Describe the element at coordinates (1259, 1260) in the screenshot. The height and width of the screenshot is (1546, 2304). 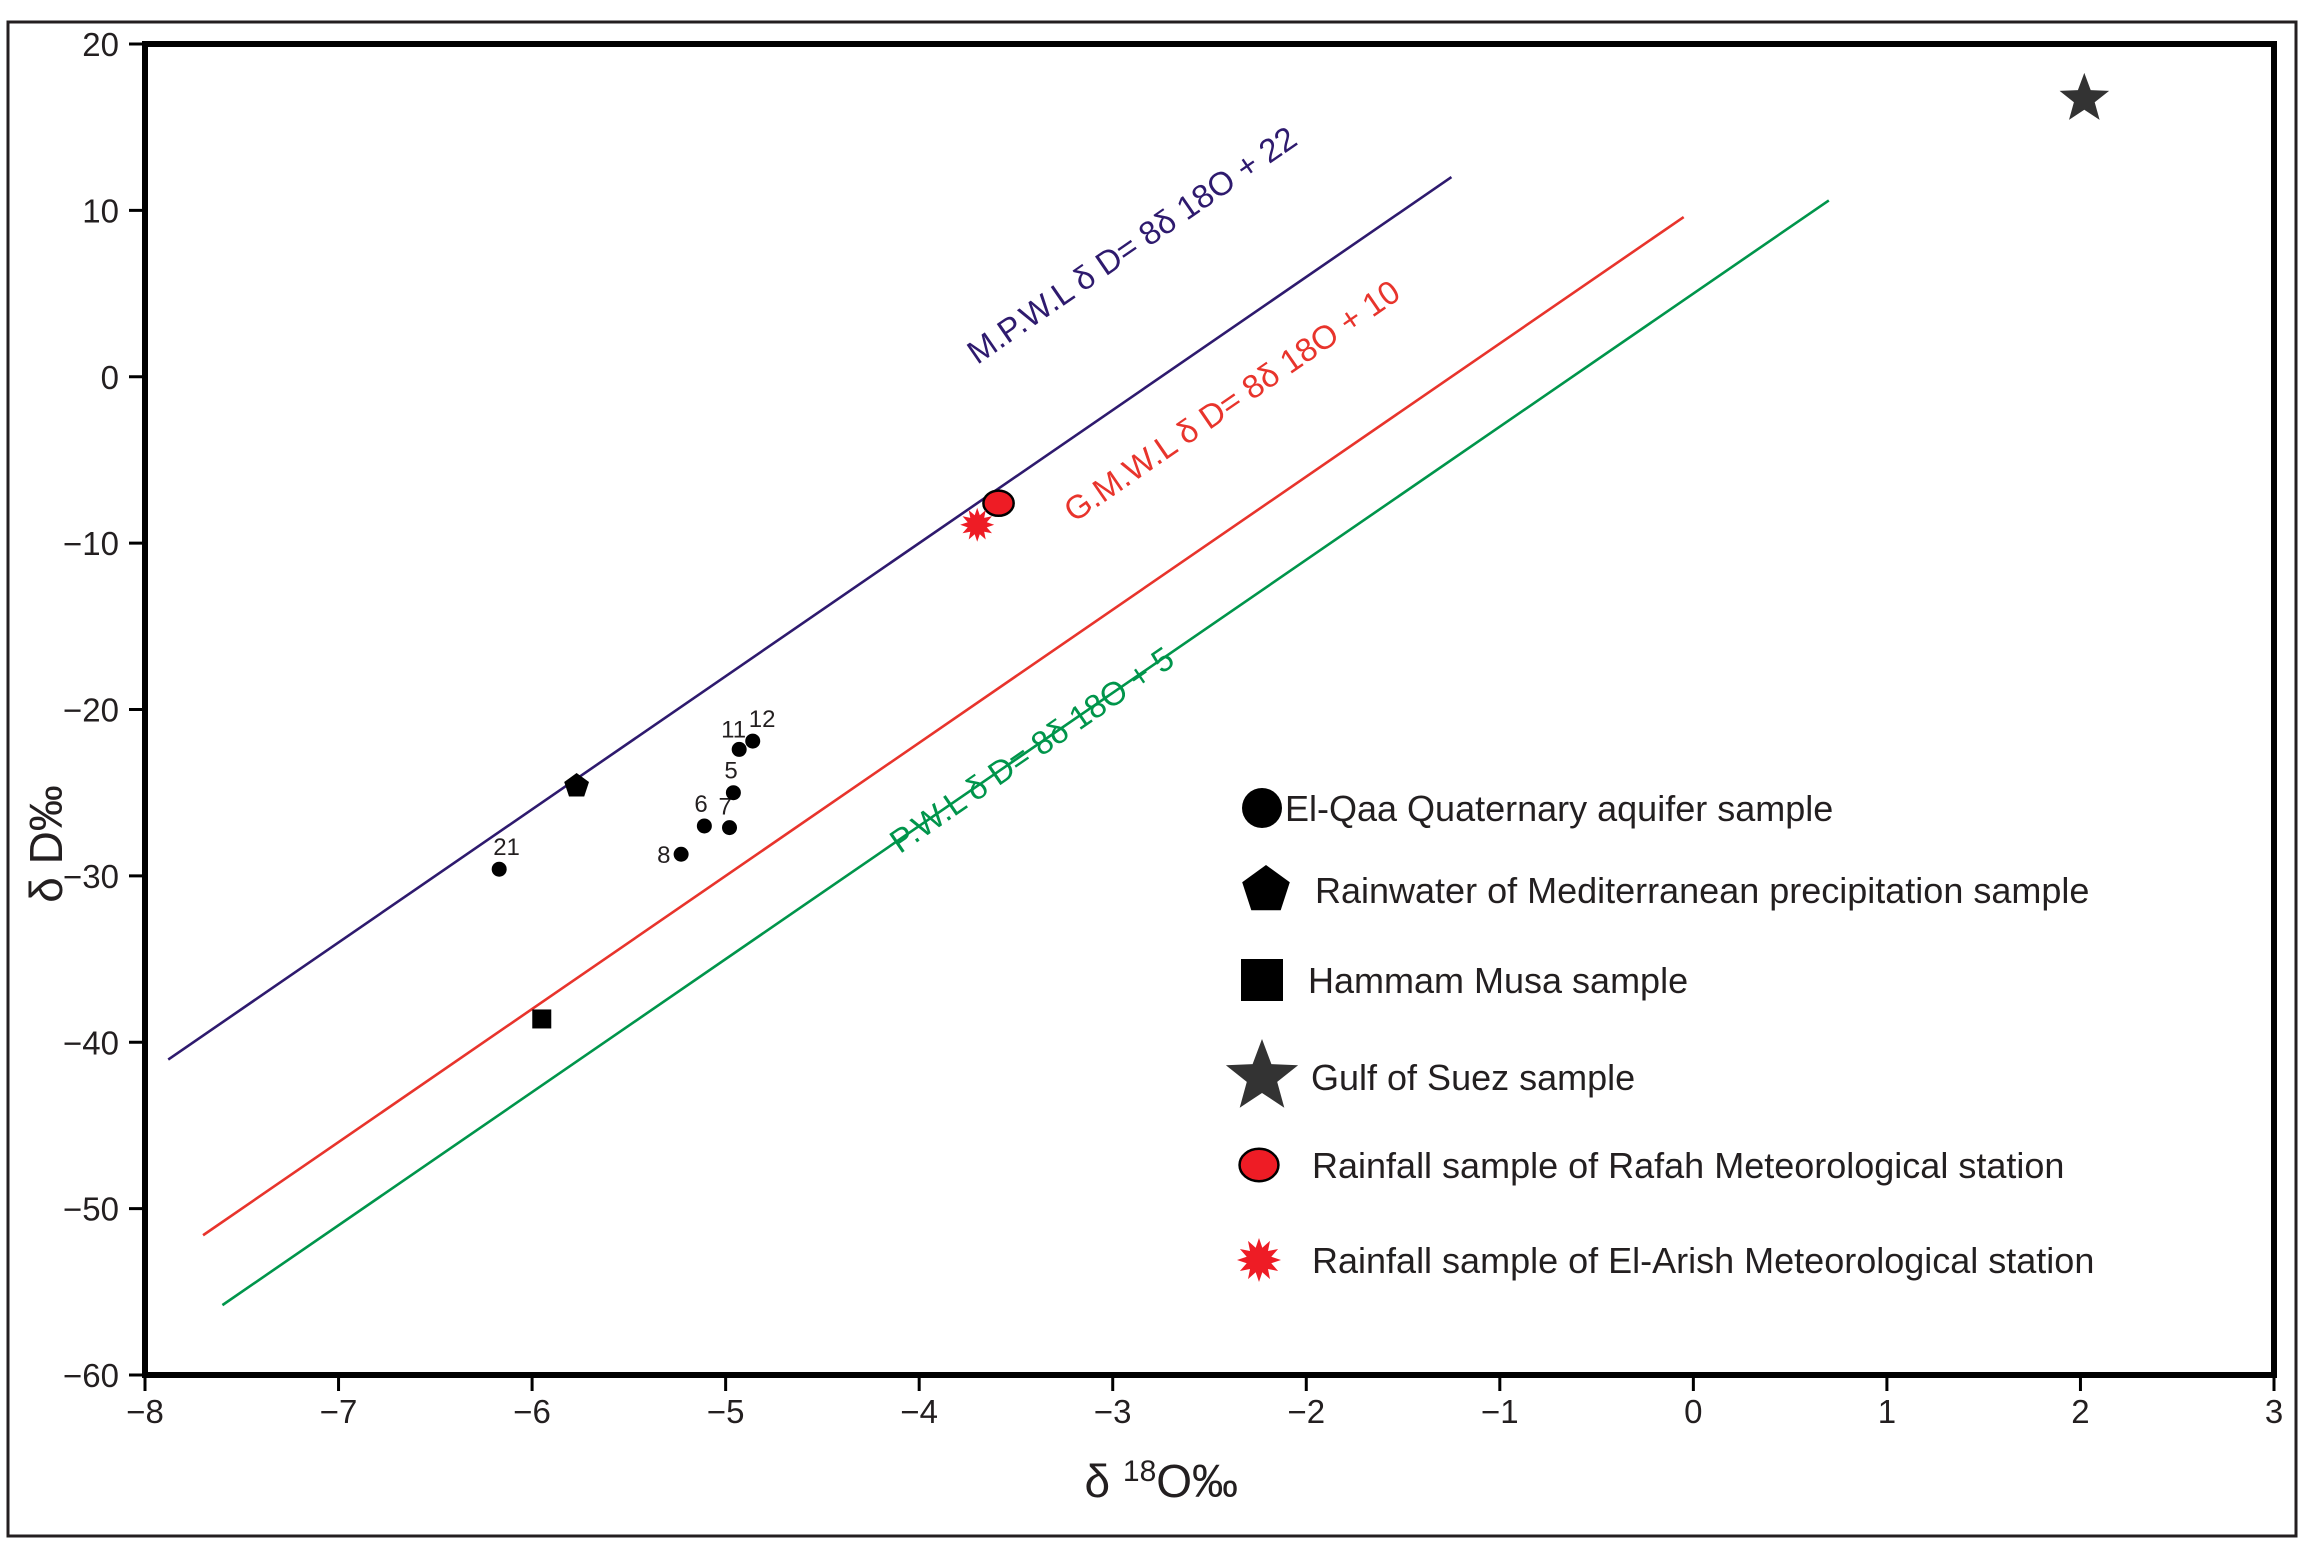
I see `legend-burst-icon` at that location.